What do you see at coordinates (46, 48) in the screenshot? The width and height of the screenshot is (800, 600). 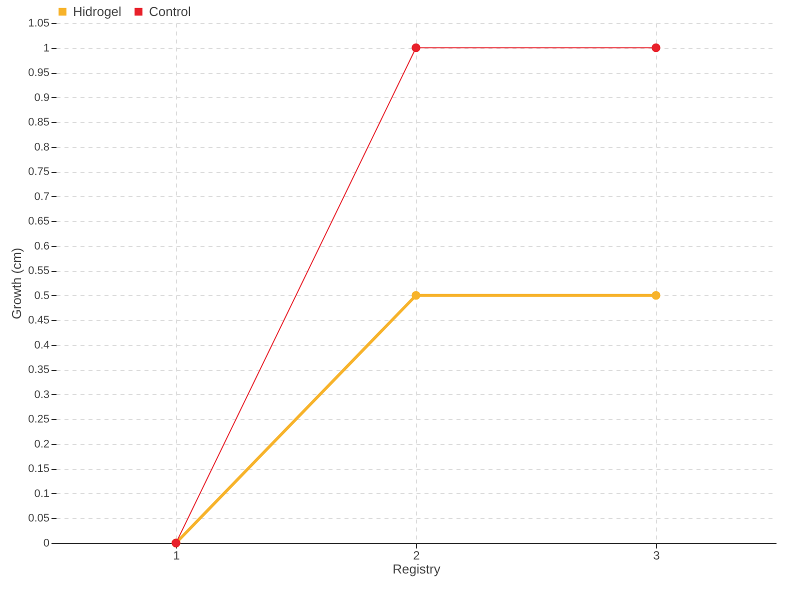 I see `y-tick-label: 1` at bounding box center [46, 48].